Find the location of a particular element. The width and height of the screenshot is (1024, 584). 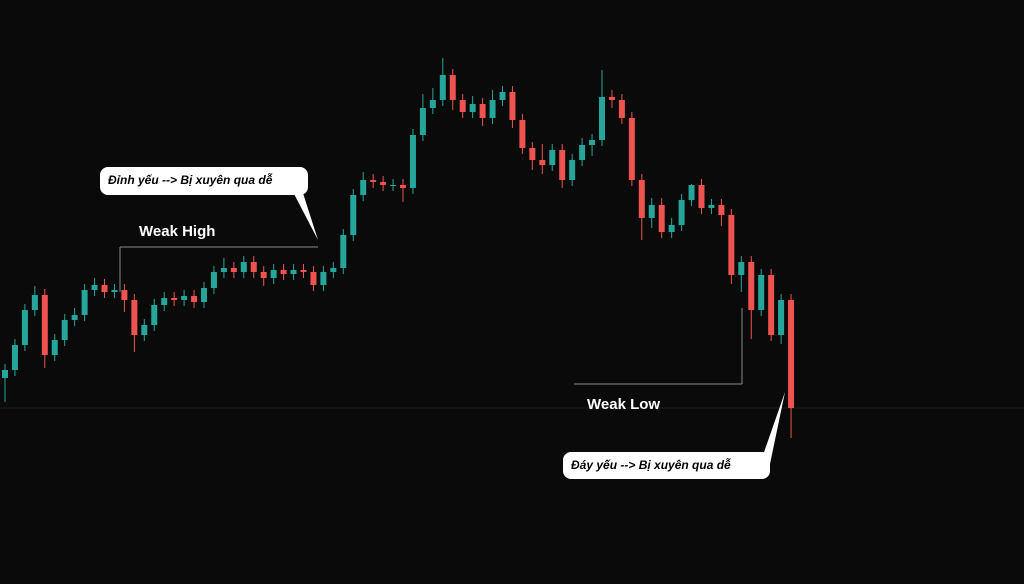

top-callout: Đỉnh yếu --> Bị xuyên qua dễ is located at coordinates (209, 203).